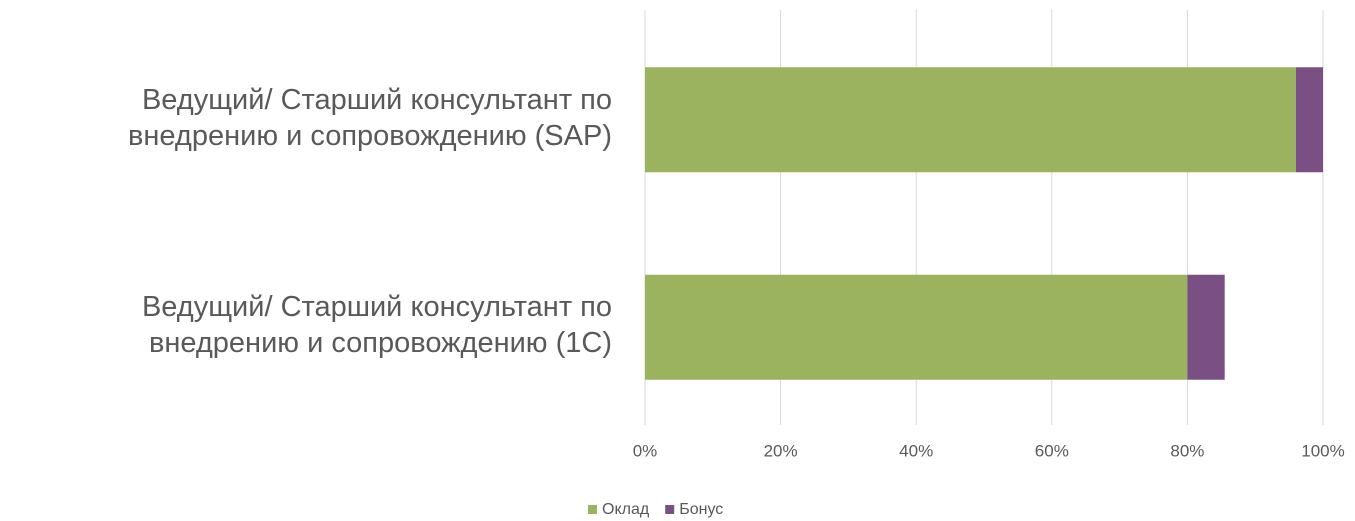 This screenshot has width=1355, height=521. Describe the element at coordinates (645, 450) in the screenshot. I see `x-tick-label: 0%` at that location.